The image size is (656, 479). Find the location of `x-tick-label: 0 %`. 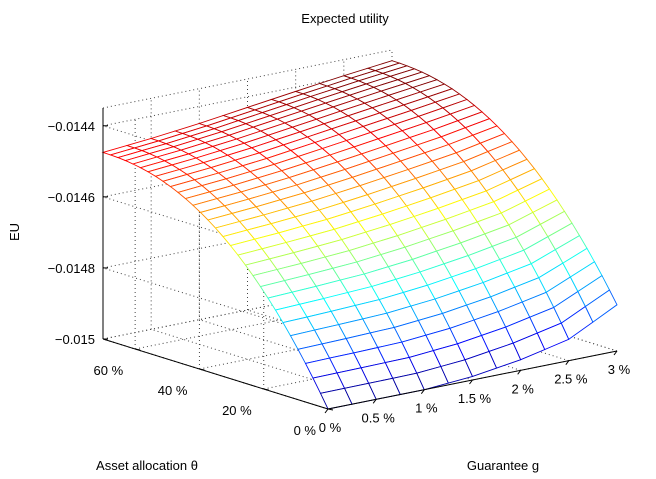

x-tick-label: 0 % is located at coordinates (330, 427).